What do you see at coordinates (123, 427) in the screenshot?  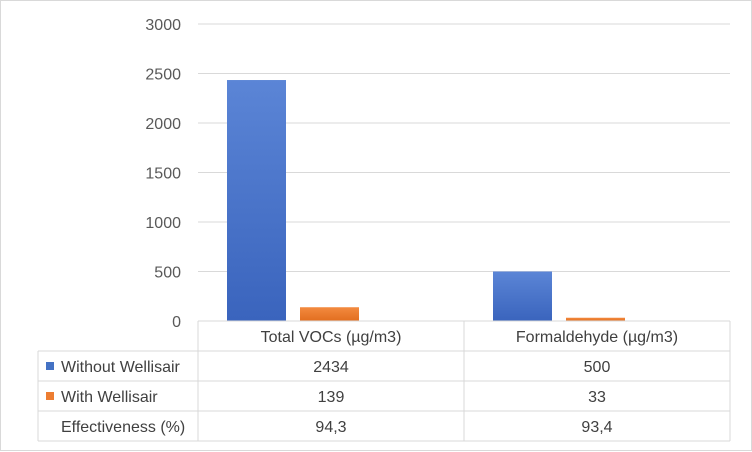 I see `table-row-label: Effectiveness (%)` at bounding box center [123, 427].